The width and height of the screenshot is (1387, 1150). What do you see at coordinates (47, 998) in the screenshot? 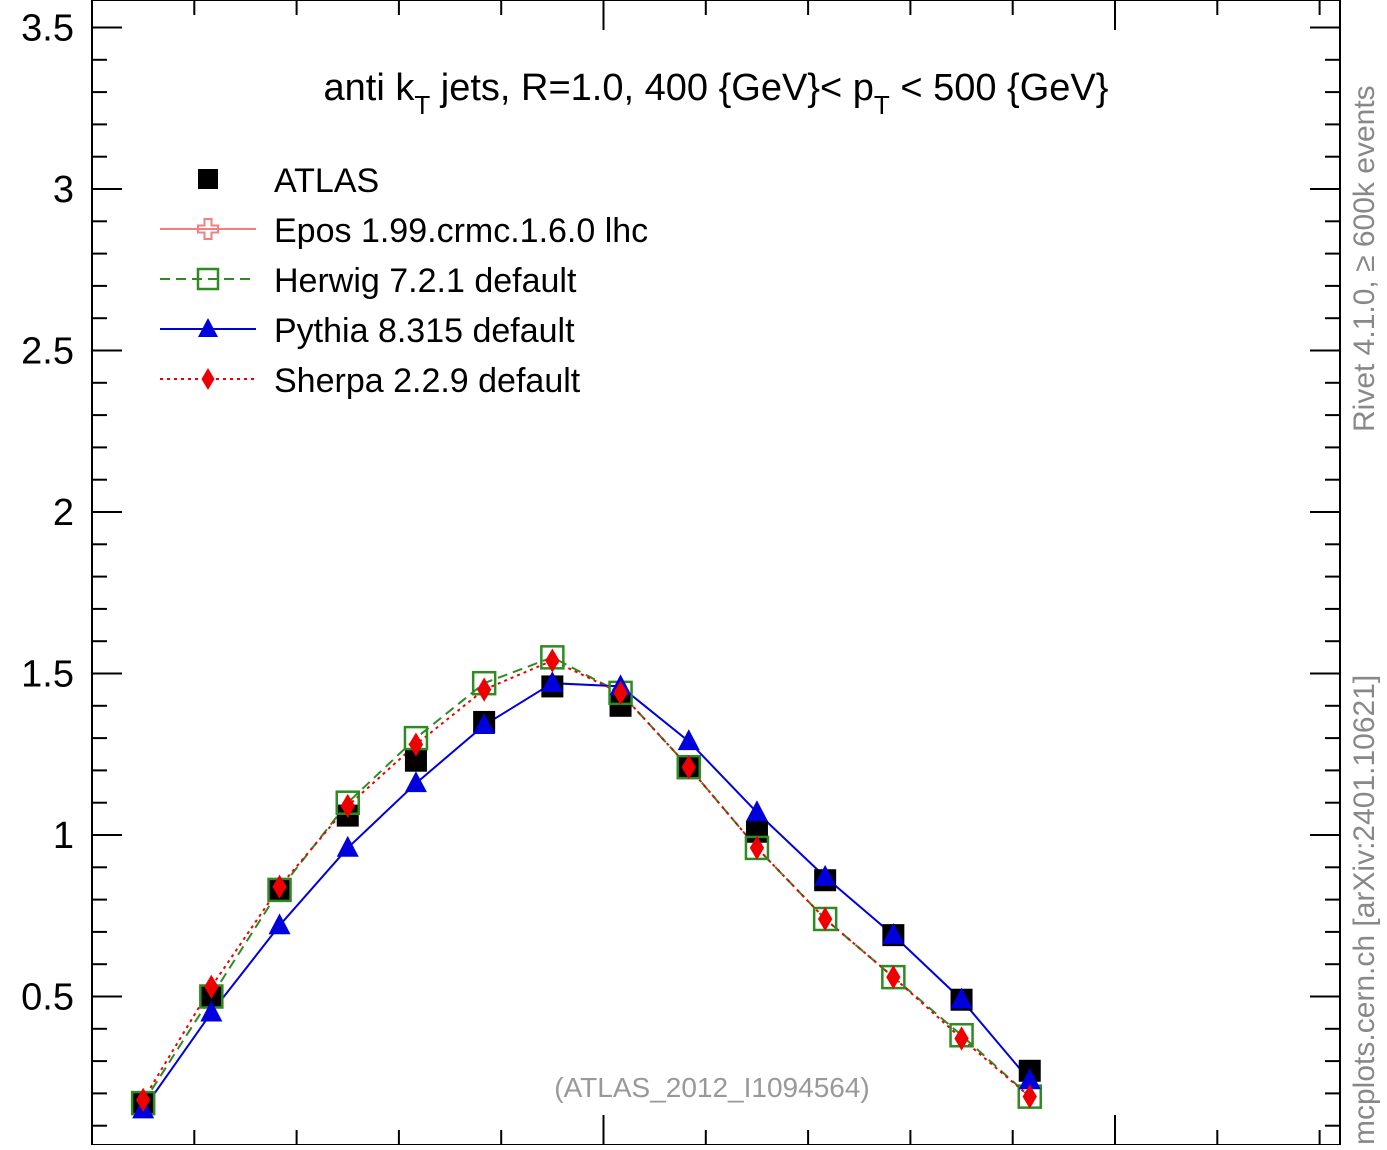
I see `y-tick-label: 0.5` at bounding box center [47, 998].